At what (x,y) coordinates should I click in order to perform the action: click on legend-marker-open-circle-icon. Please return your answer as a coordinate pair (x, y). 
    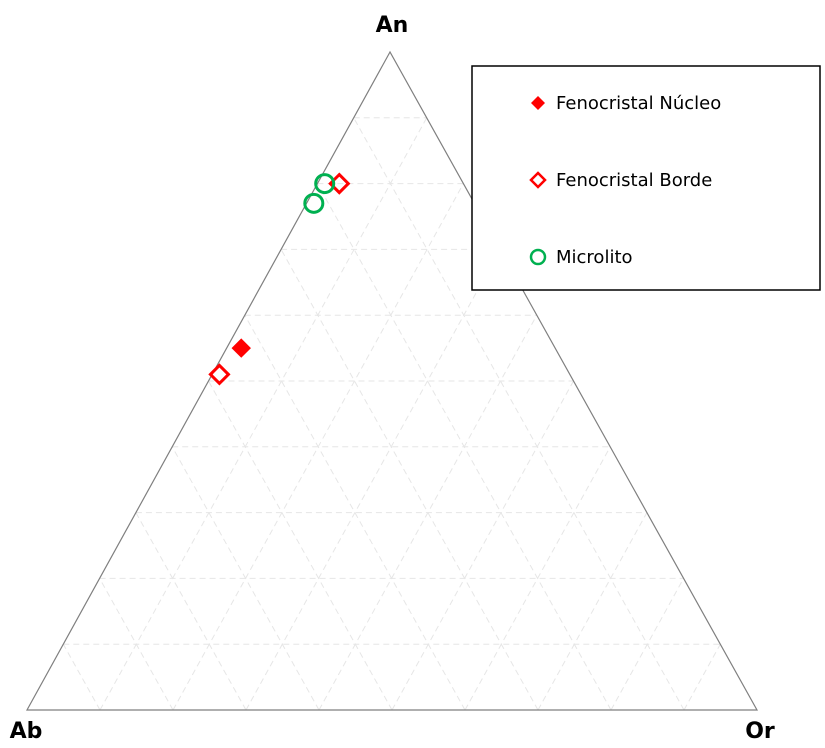
    Looking at the image, I should click on (538, 257).